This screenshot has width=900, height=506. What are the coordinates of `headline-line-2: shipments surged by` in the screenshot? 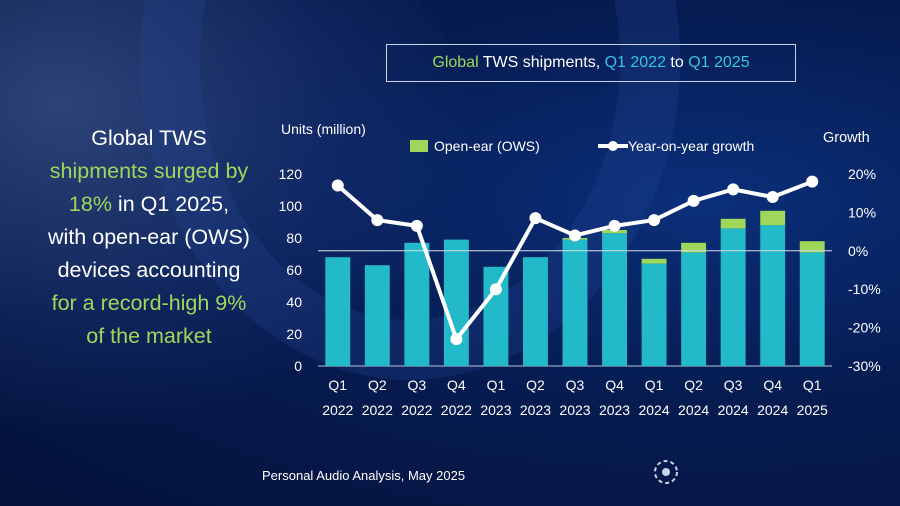 It's located at (149, 171).